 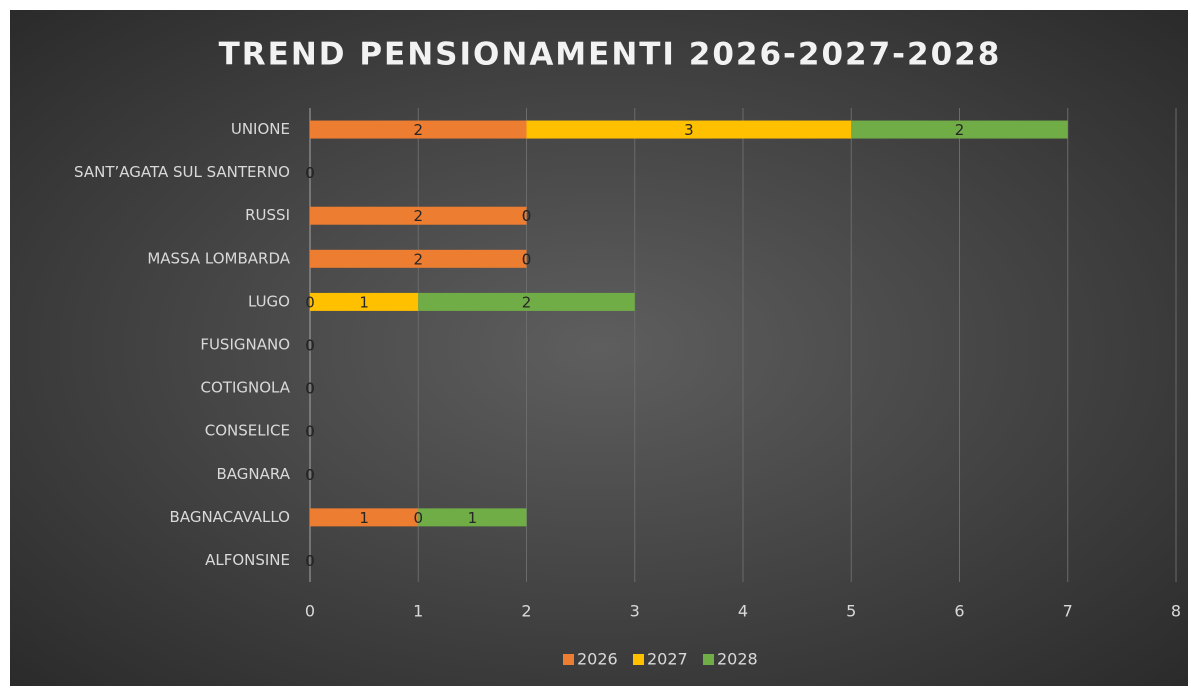 I want to click on x-tick-label: 6, so click(x=959, y=611).